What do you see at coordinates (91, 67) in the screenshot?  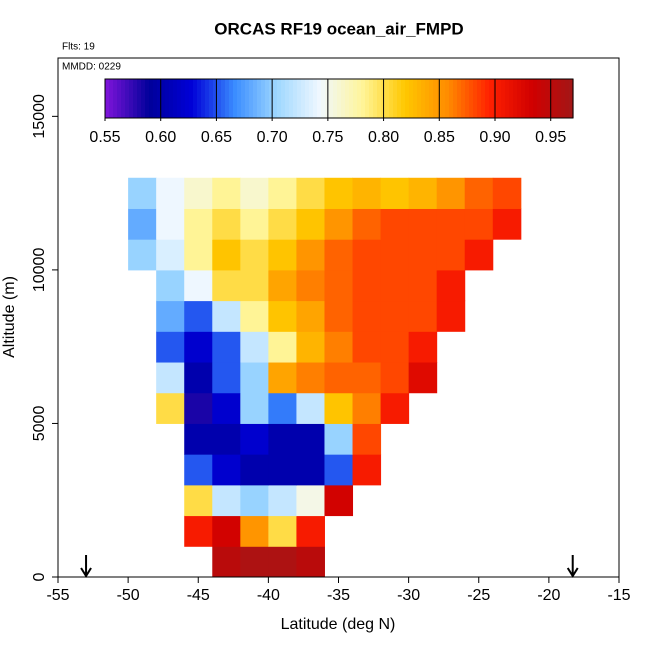 I see `annotation: MMDD: 0229` at bounding box center [91, 67].